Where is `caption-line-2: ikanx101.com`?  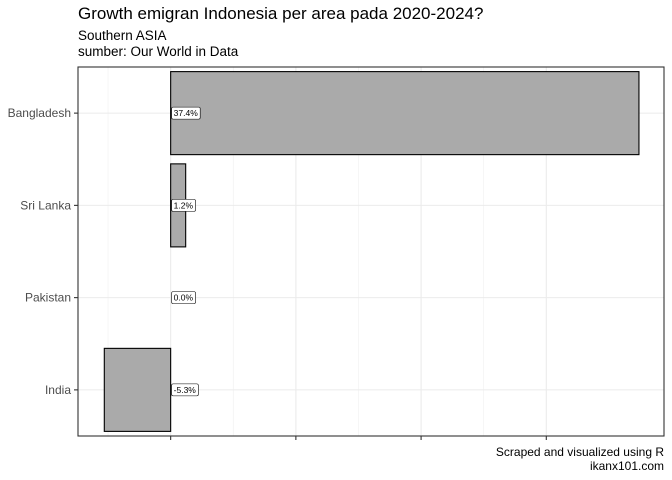 caption-line-2: ikanx101.com is located at coordinates (626, 466).